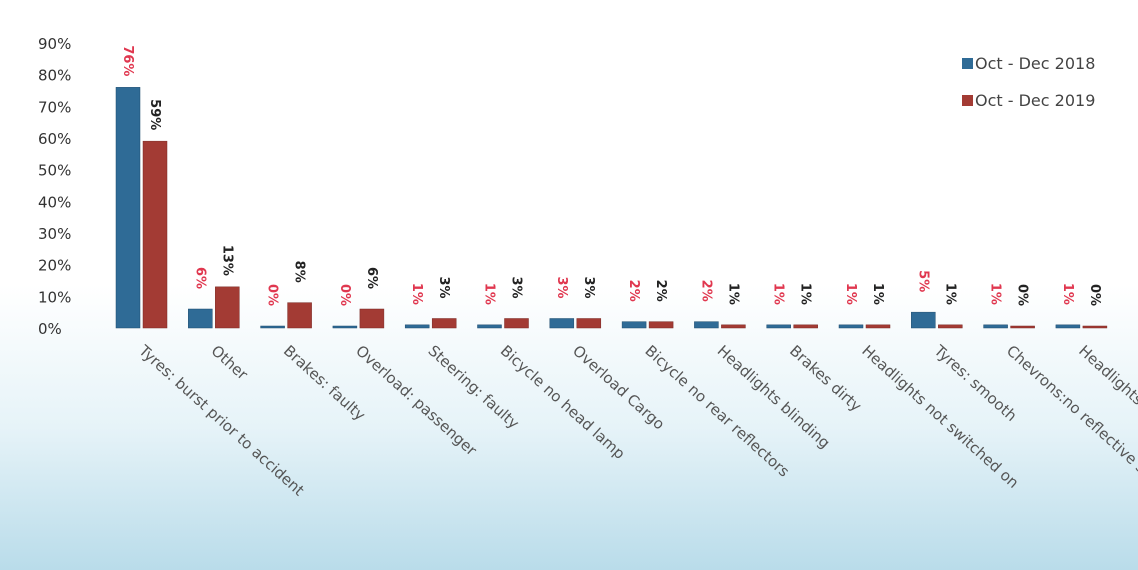  Describe the element at coordinates (54, 139) in the screenshot. I see `y-tick-label: 60%` at that location.